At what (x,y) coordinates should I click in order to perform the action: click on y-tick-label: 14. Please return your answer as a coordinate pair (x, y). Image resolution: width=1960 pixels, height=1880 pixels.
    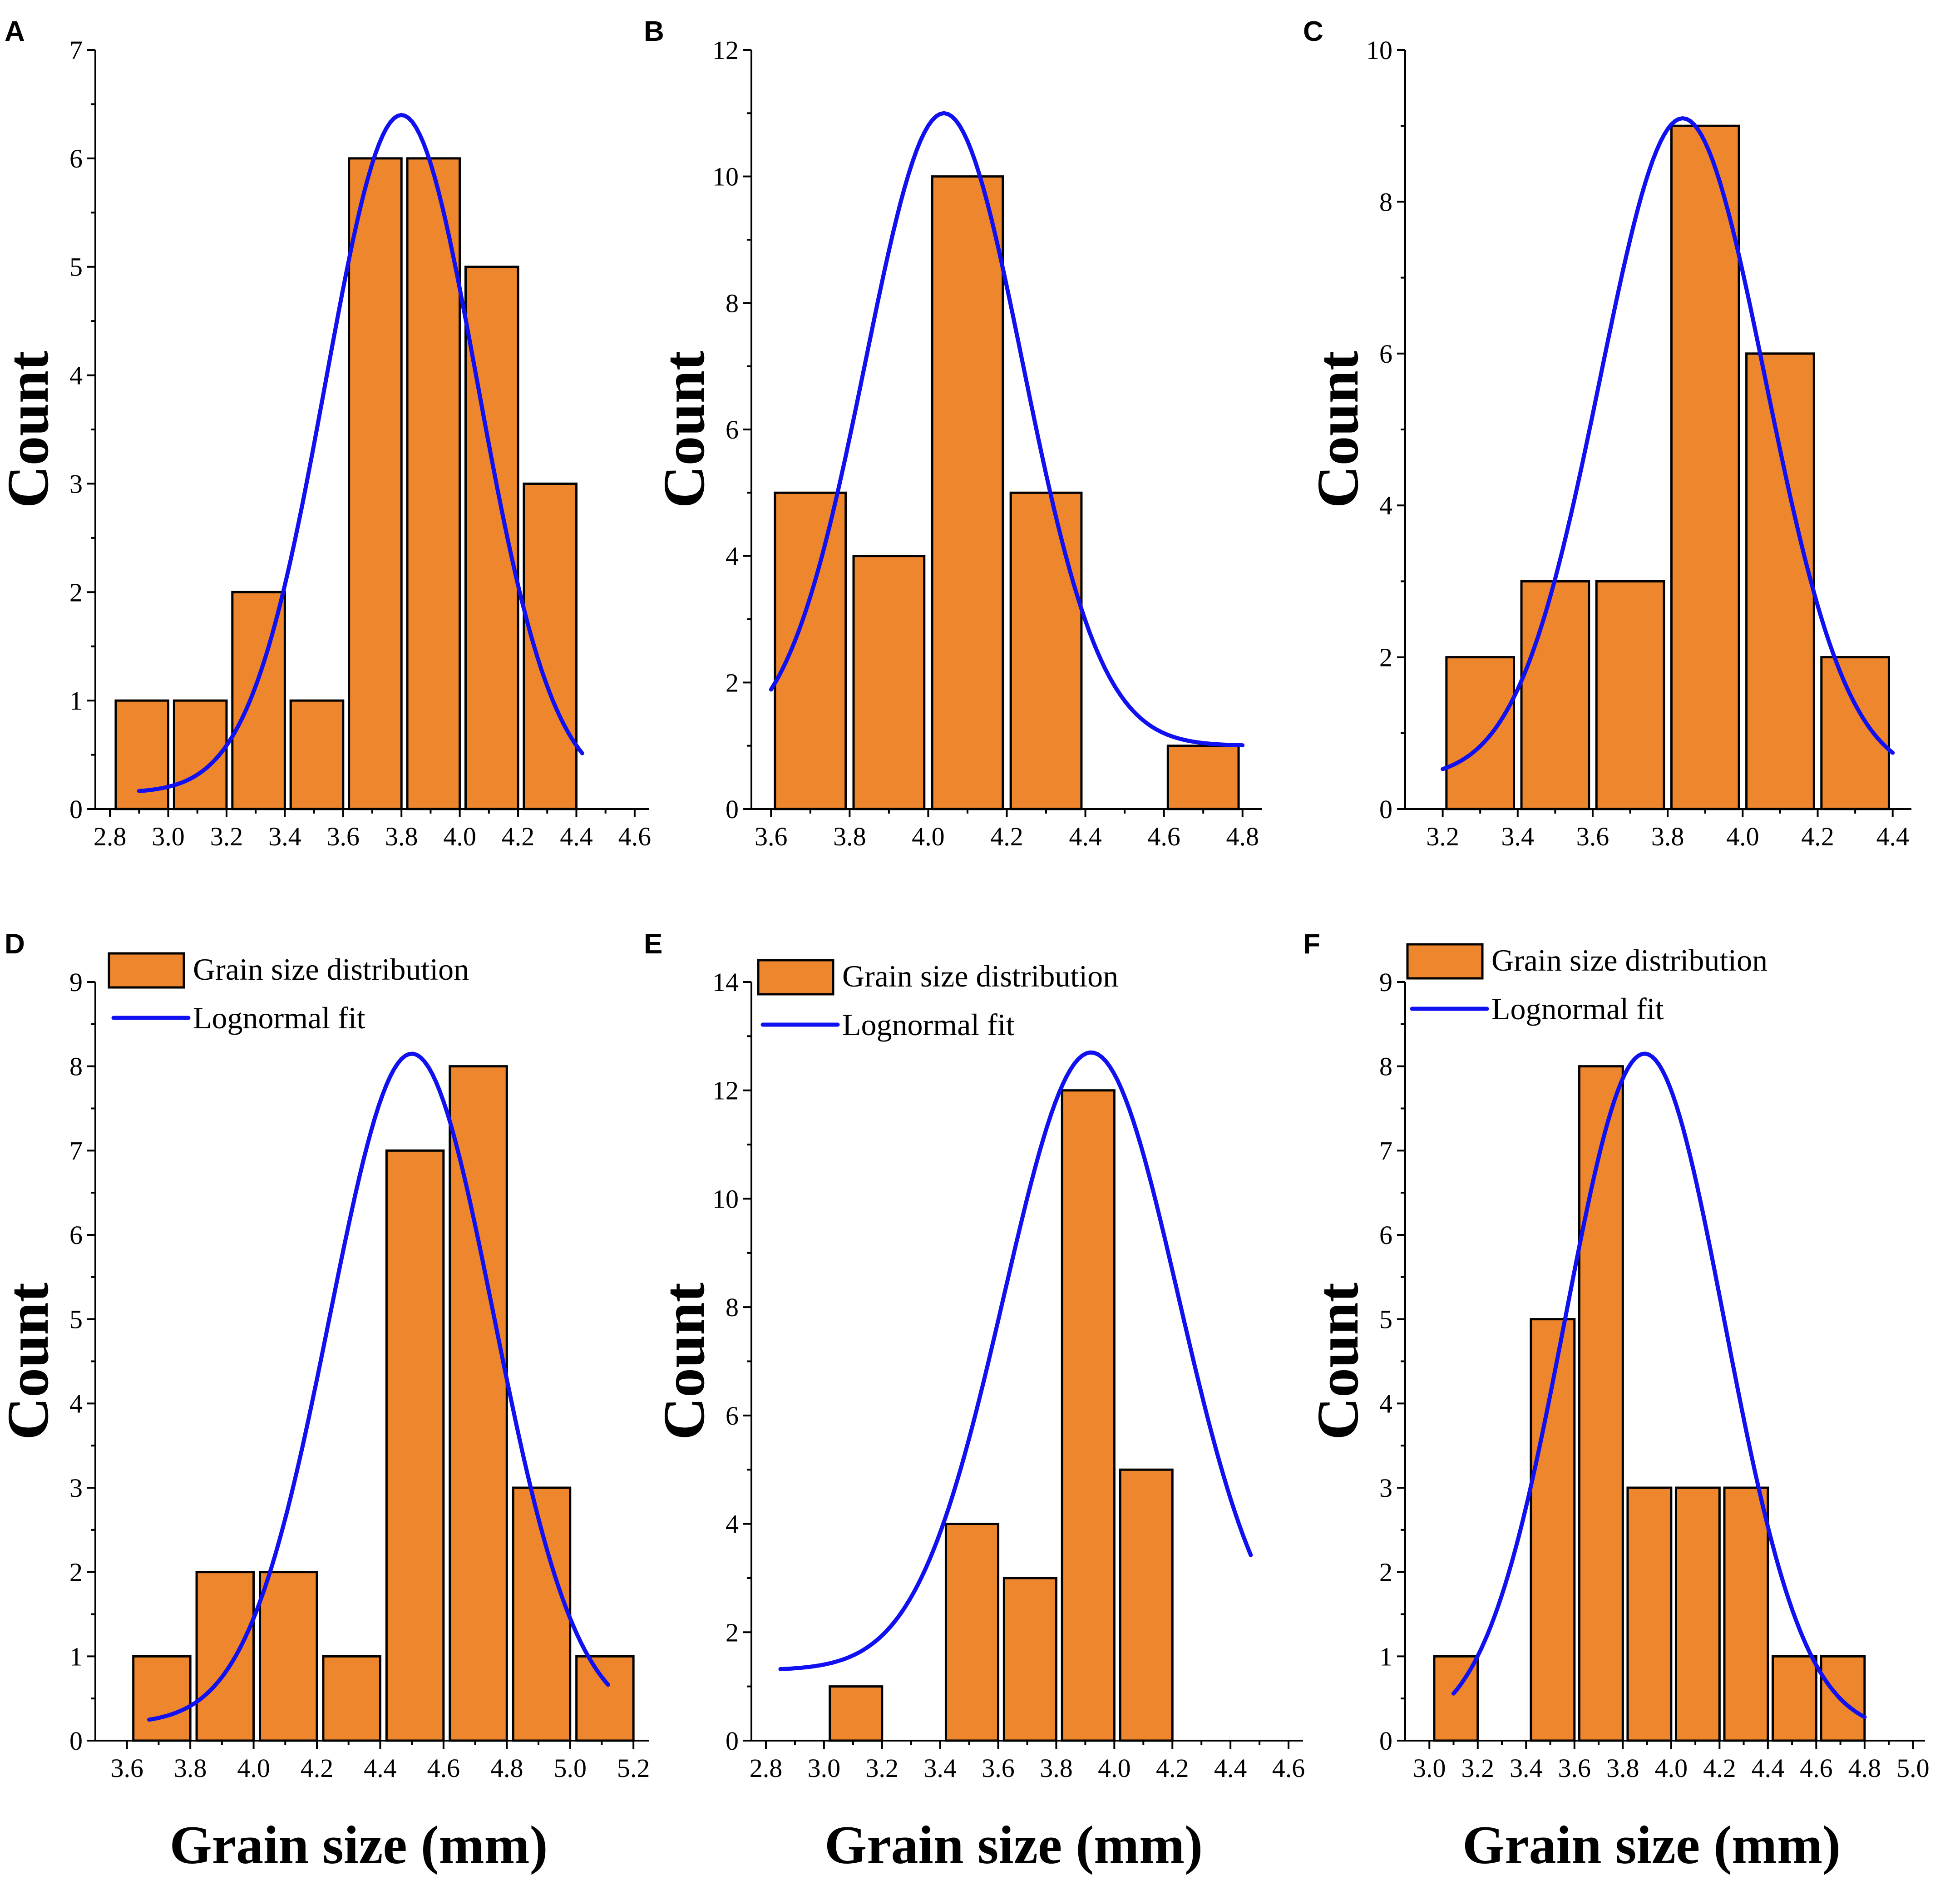
    Looking at the image, I should click on (725, 982).